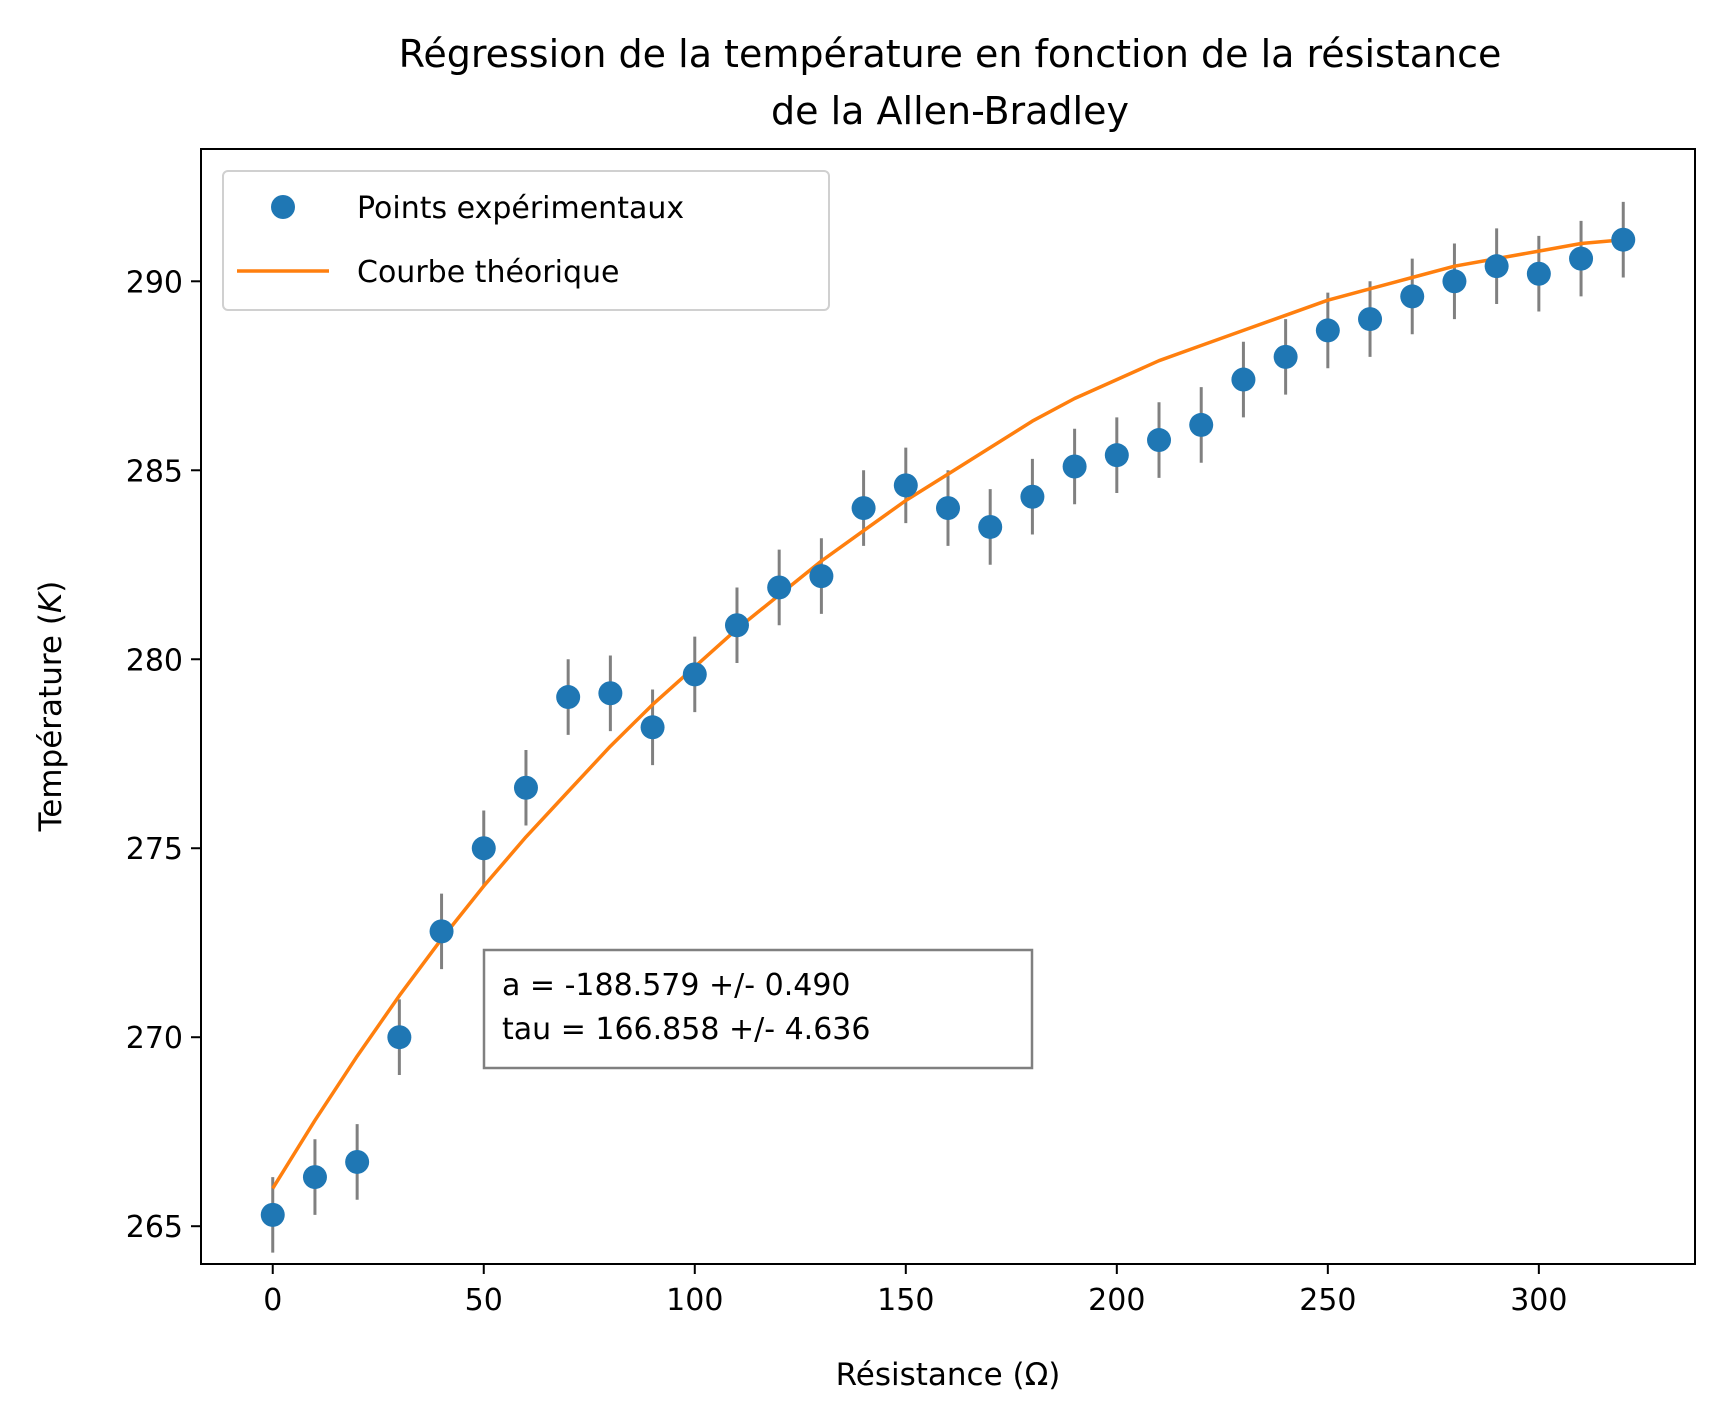 Image resolution: width=1719 pixels, height=1417 pixels. What do you see at coordinates (676, 985) in the screenshot?
I see `annotation-line-a: a = -188.579 +/- 0.490` at bounding box center [676, 985].